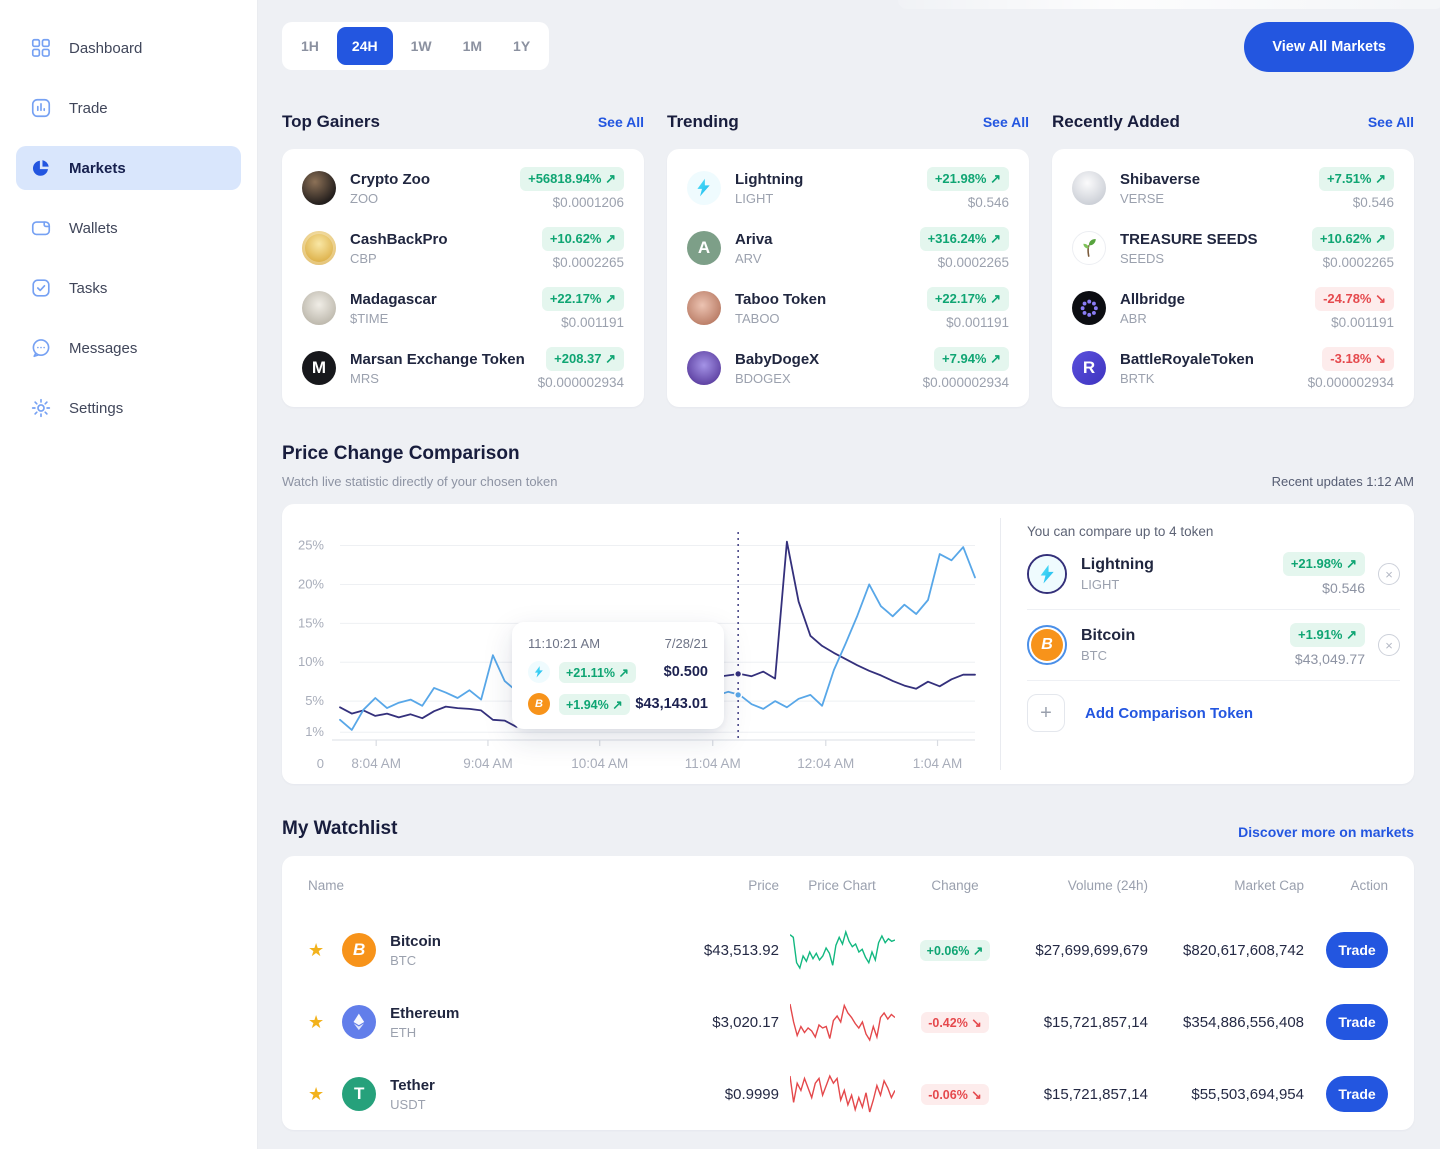 The image size is (1440, 1149). Describe the element at coordinates (514, 1094) in the screenshot. I see `token-info: Tether USDT` at that location.